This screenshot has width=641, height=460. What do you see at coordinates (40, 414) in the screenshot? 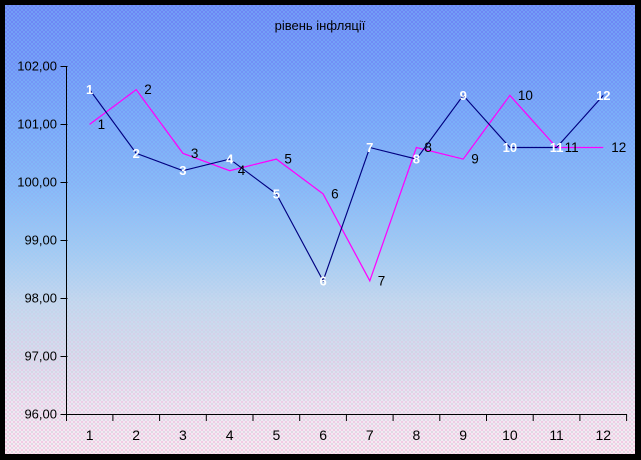
I see `svg-text: 96,00` at bounding box center [40, 414].